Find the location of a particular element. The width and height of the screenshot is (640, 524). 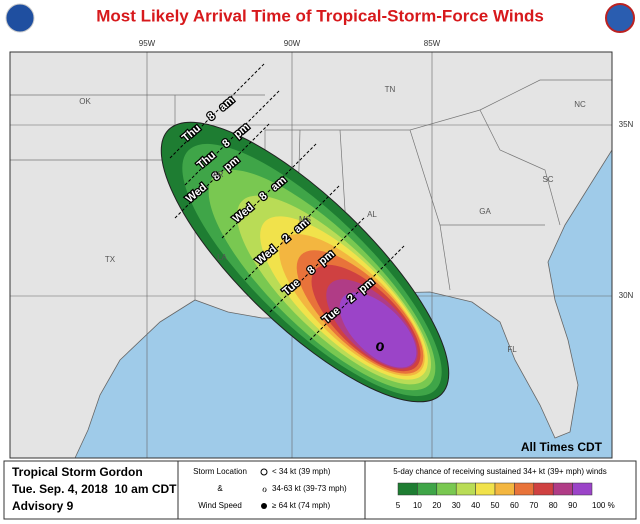

legend-symbol: ℴ is located at coordinates (264, 489).